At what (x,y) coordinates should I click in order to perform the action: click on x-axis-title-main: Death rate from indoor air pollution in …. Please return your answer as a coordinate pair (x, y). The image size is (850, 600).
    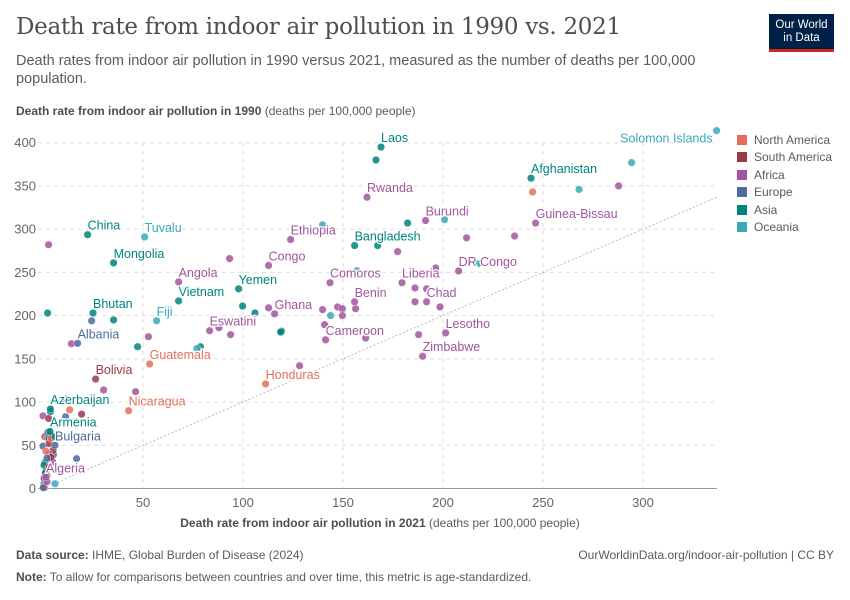
    Looking at the image, I should click on (303, 523).